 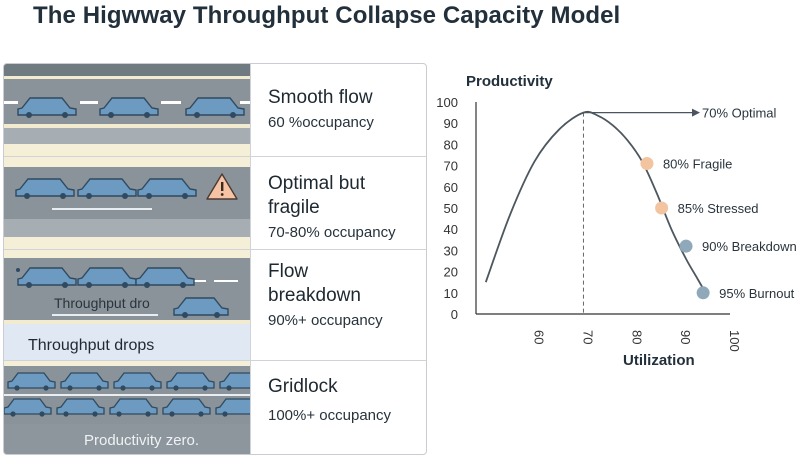 I want to click on row-optimal-fragile: Optimal but fragile 70-80% occupancy, so click(x=215, y=203).